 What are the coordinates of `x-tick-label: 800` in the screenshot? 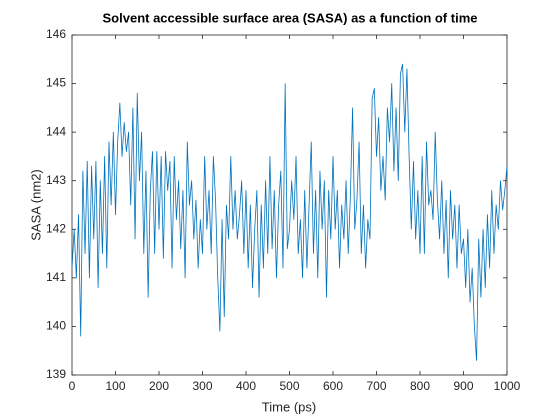 It's located at (420, 386).